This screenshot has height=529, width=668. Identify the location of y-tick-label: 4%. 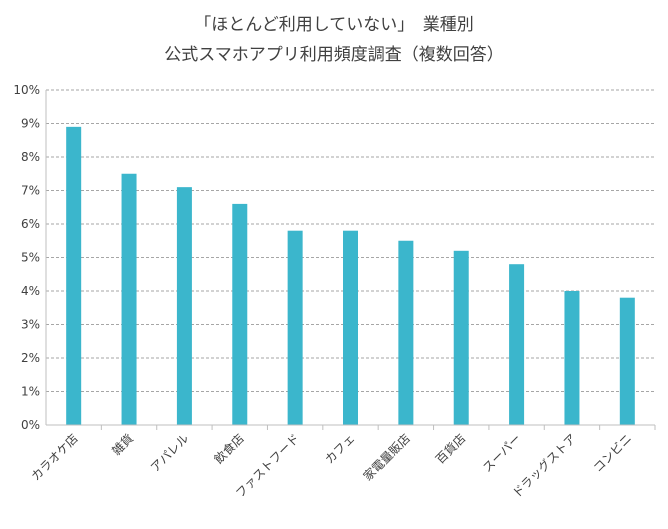
(30, 291).